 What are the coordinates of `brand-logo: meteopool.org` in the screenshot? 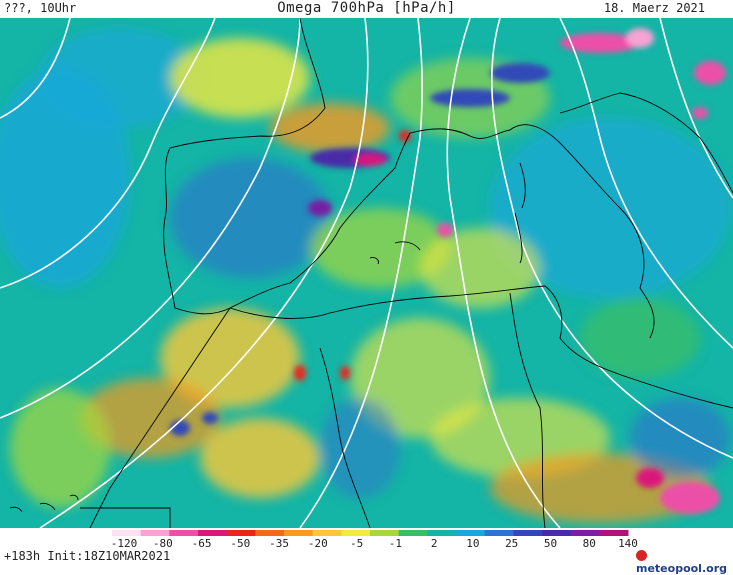 It's located at (684, 562).